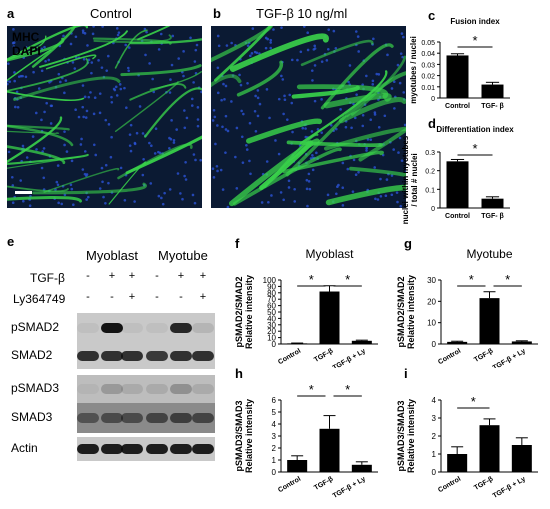  I want to click on tgf-sign: -, so click(88, 276).